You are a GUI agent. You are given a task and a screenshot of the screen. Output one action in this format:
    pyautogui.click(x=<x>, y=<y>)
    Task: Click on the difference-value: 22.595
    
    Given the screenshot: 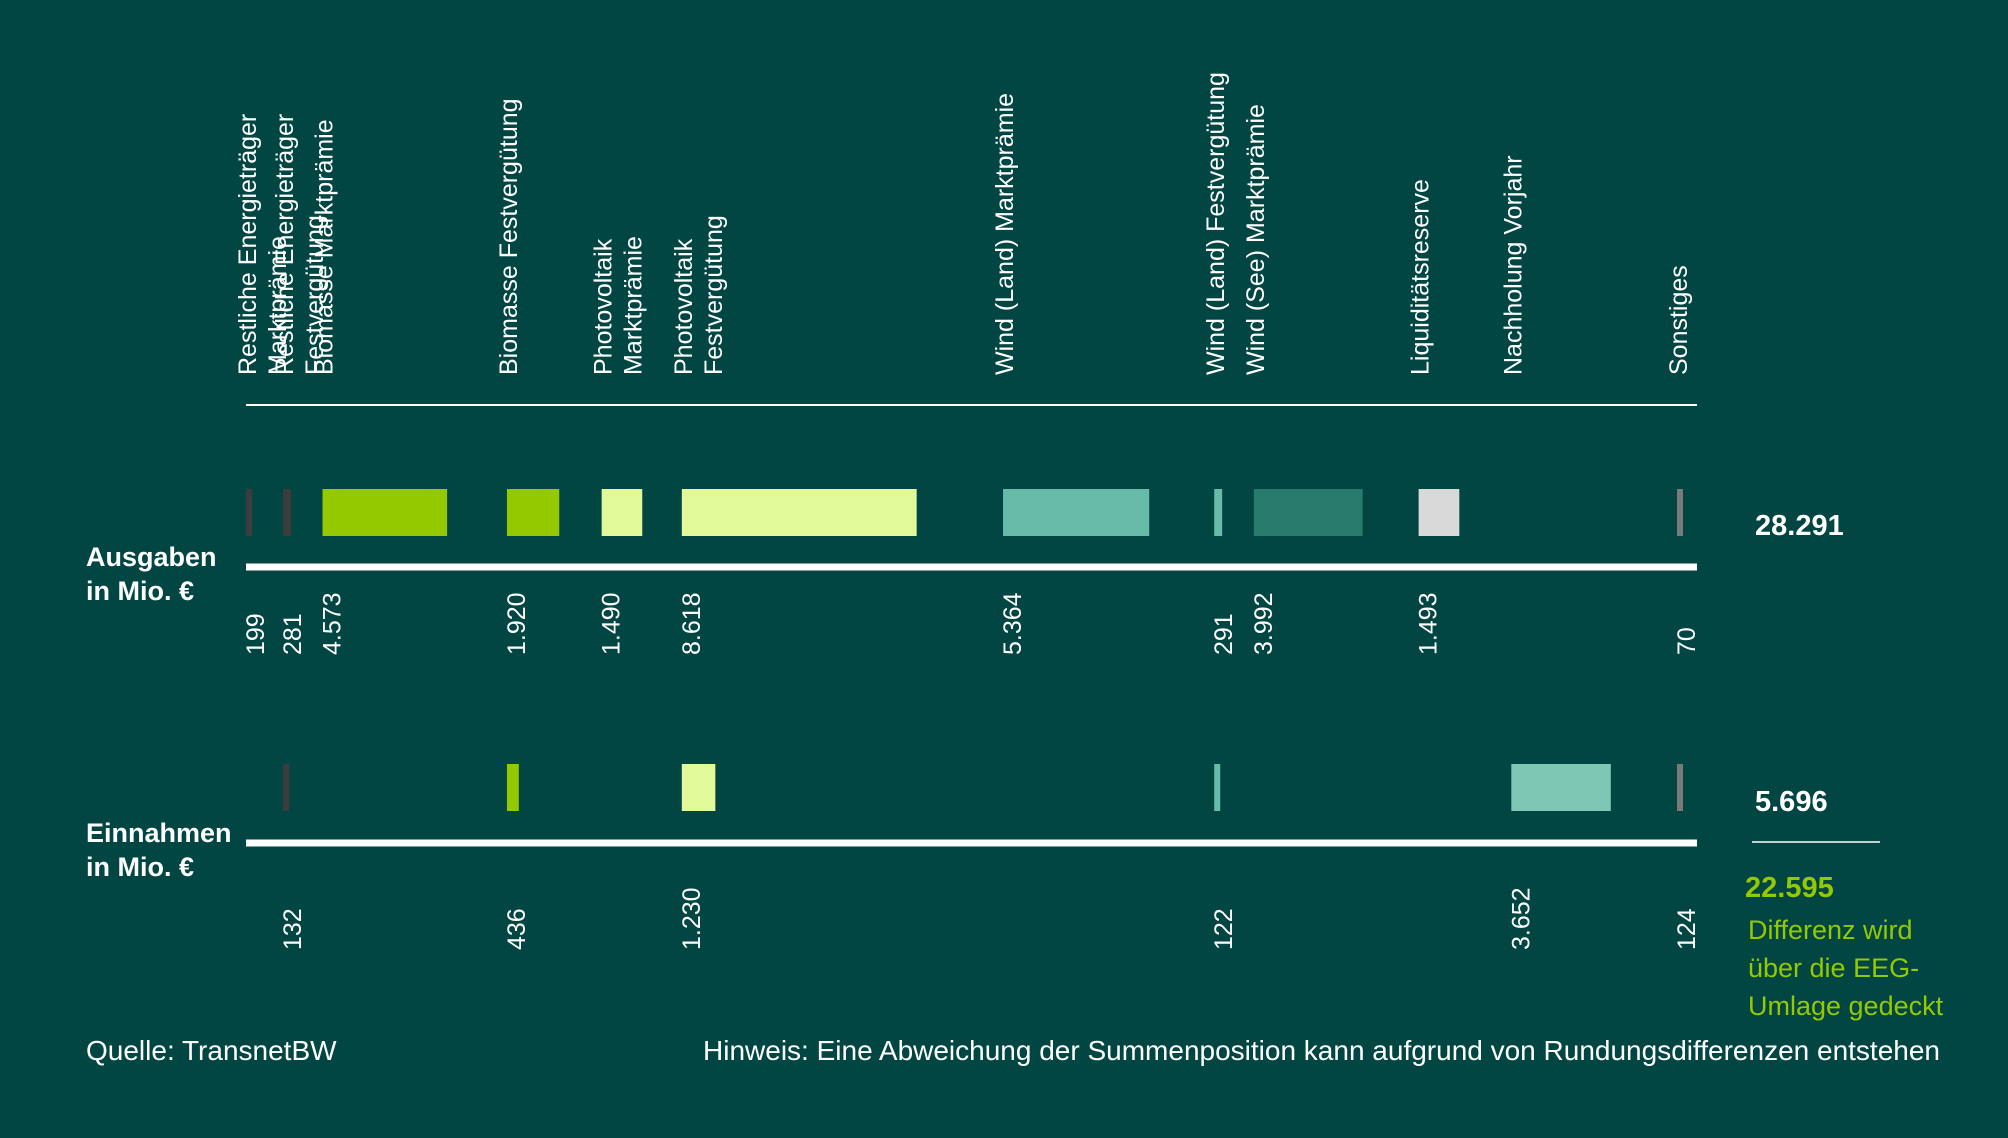 What is the action you would take?
    pyautogui.click(x=1789, y=888)
    